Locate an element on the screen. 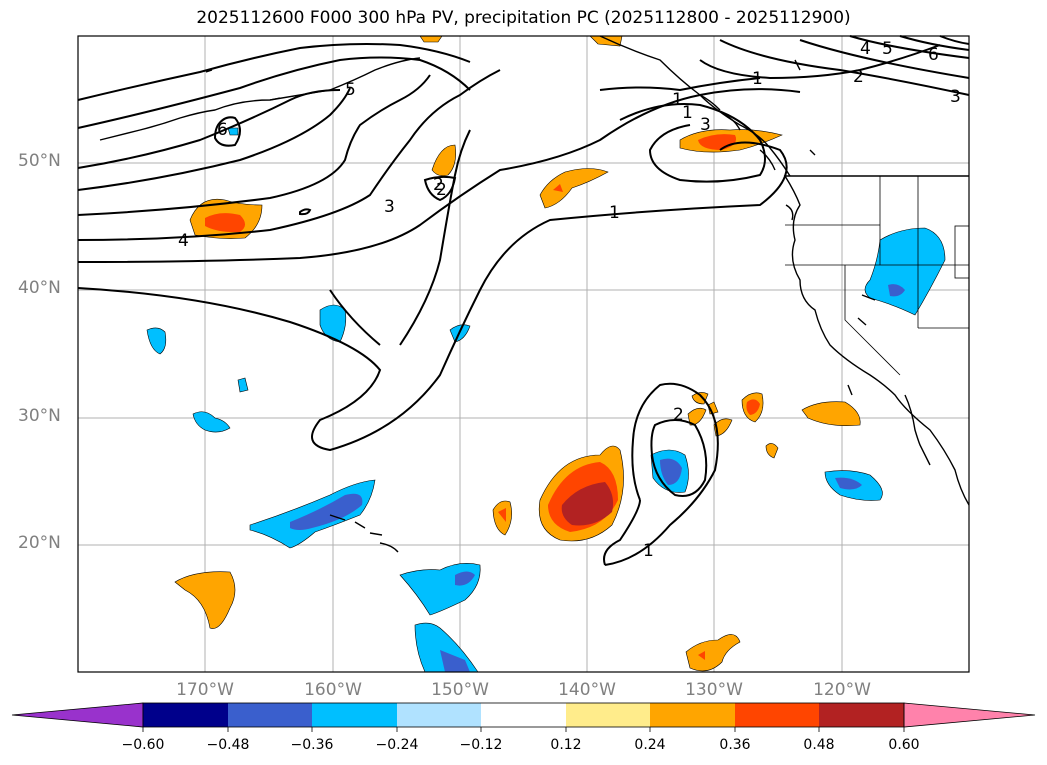 The image size is (1047, 765). state-borders is located at coordinates (877, 275).